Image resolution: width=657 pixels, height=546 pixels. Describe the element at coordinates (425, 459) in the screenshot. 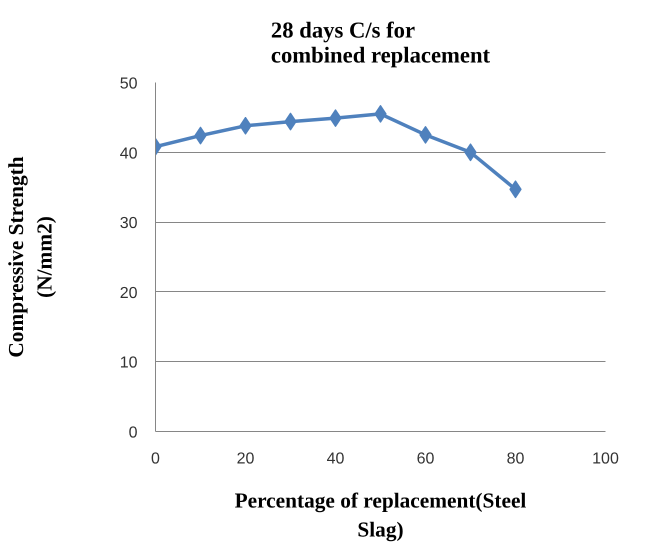

I see `x-tick-label: 60` at that location.